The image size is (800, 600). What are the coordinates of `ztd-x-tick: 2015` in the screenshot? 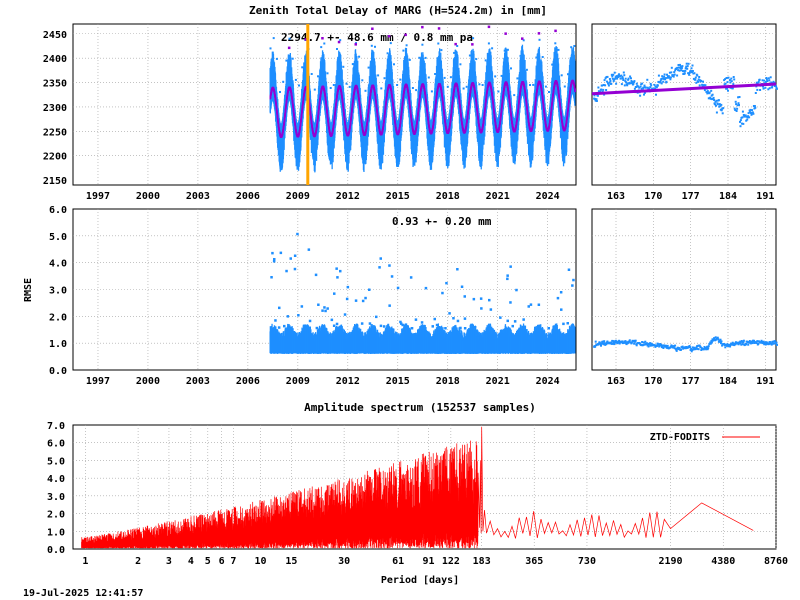 It's located at (398, 196).